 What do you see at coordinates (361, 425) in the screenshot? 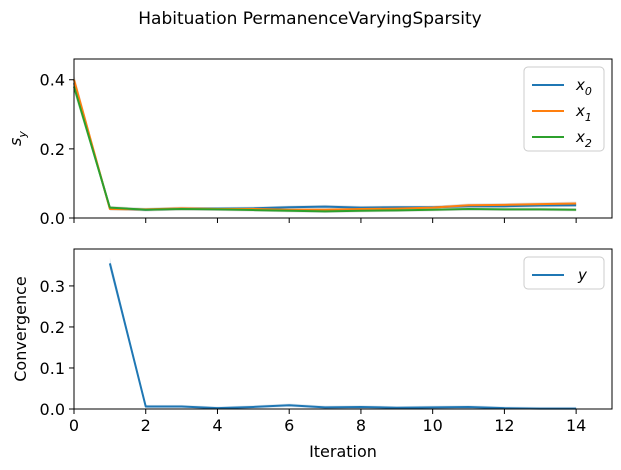
I see `x-tick-label: 8` at bounding box center [361, 425].